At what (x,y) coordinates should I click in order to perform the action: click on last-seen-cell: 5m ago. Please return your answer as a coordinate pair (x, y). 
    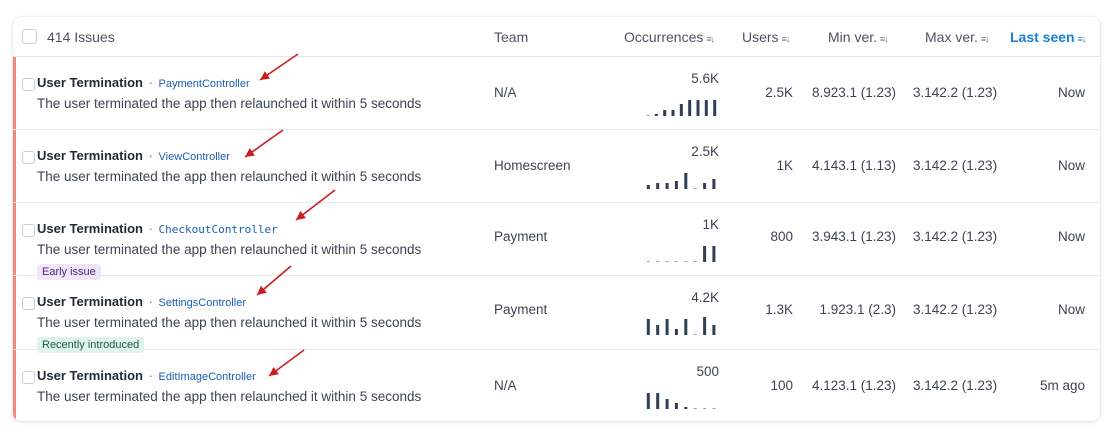
    Looking at the image, I should click on (1062, 385).